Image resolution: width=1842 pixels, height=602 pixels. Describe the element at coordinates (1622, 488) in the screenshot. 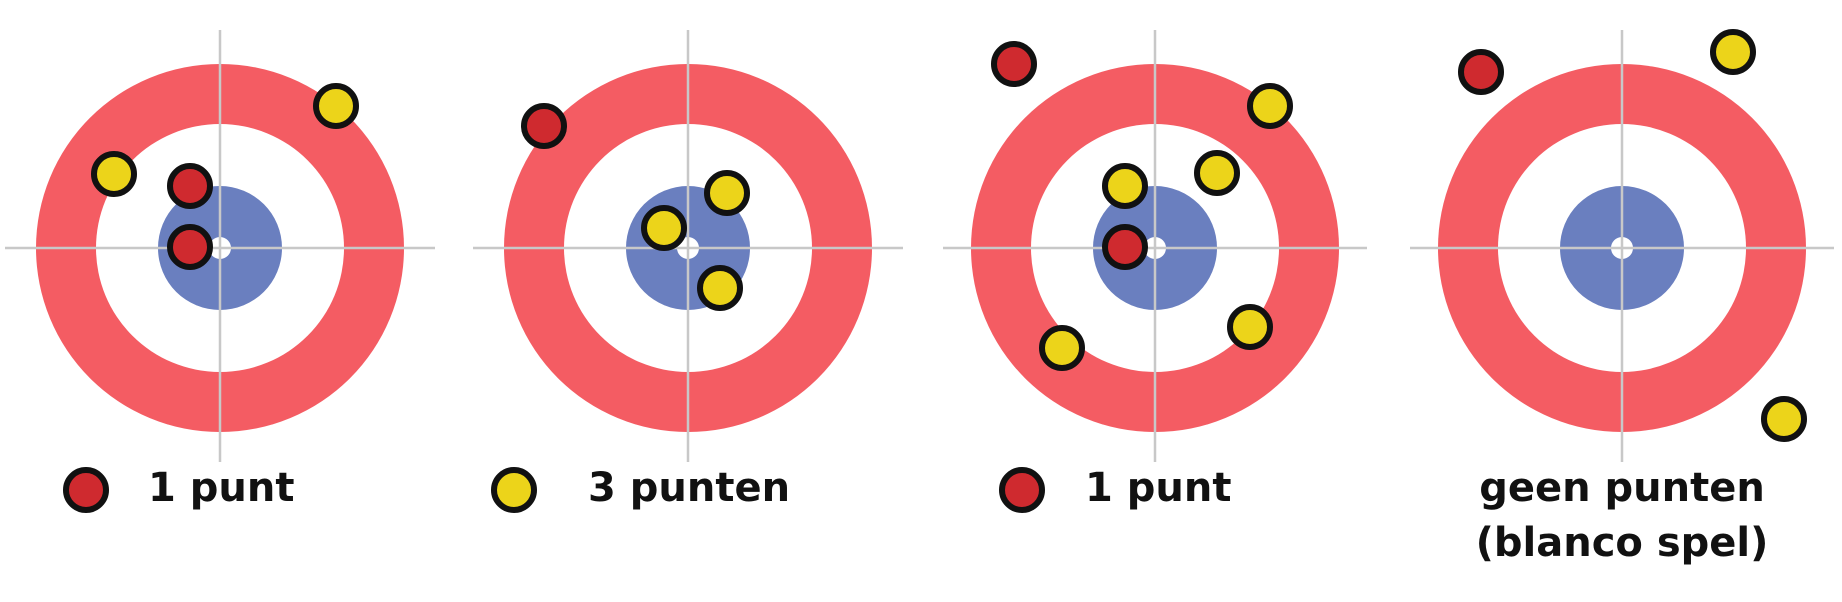

I see `result-label: geen punten` at that location.